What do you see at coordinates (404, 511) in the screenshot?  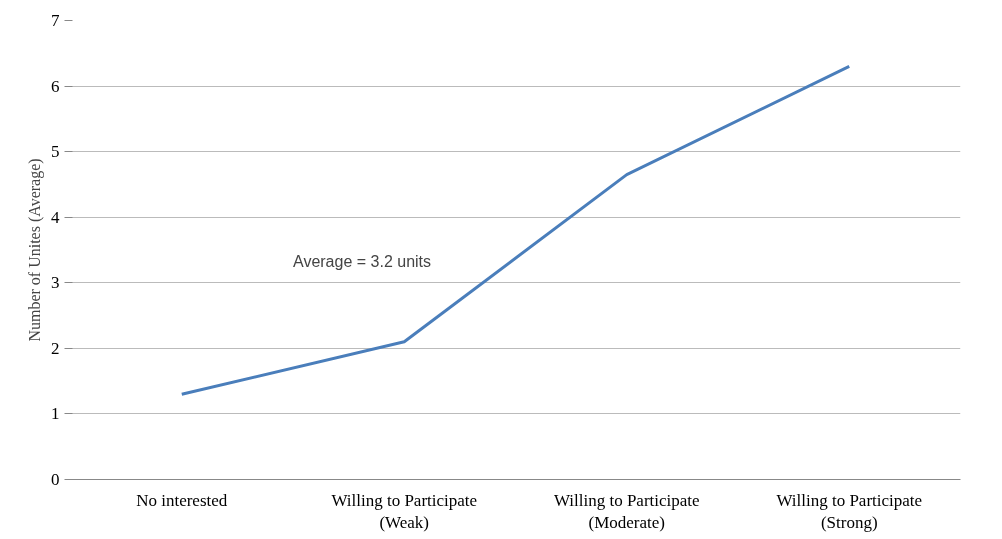 I see `x-tick-label: Willing to Participate (Weak)` at bounding box center [404, 511].